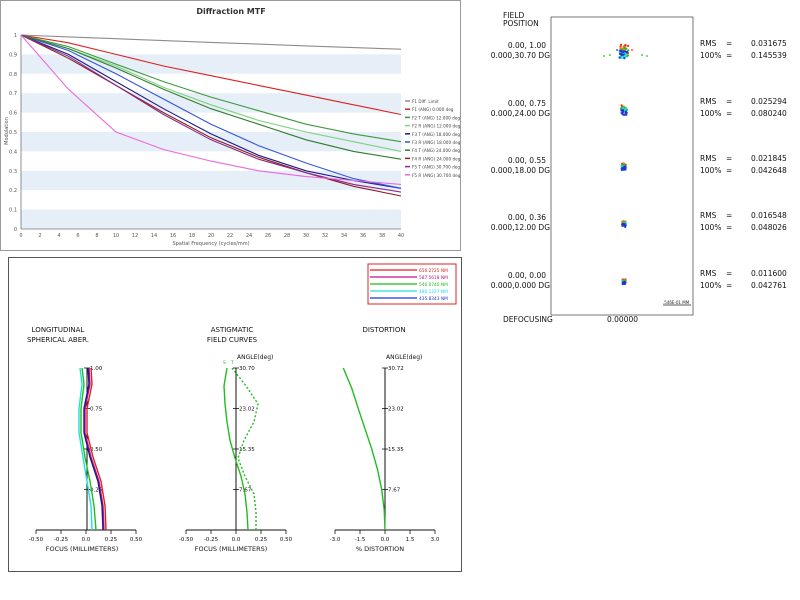  I want to click on mtf-x-tick: 0, so click(20, 236).